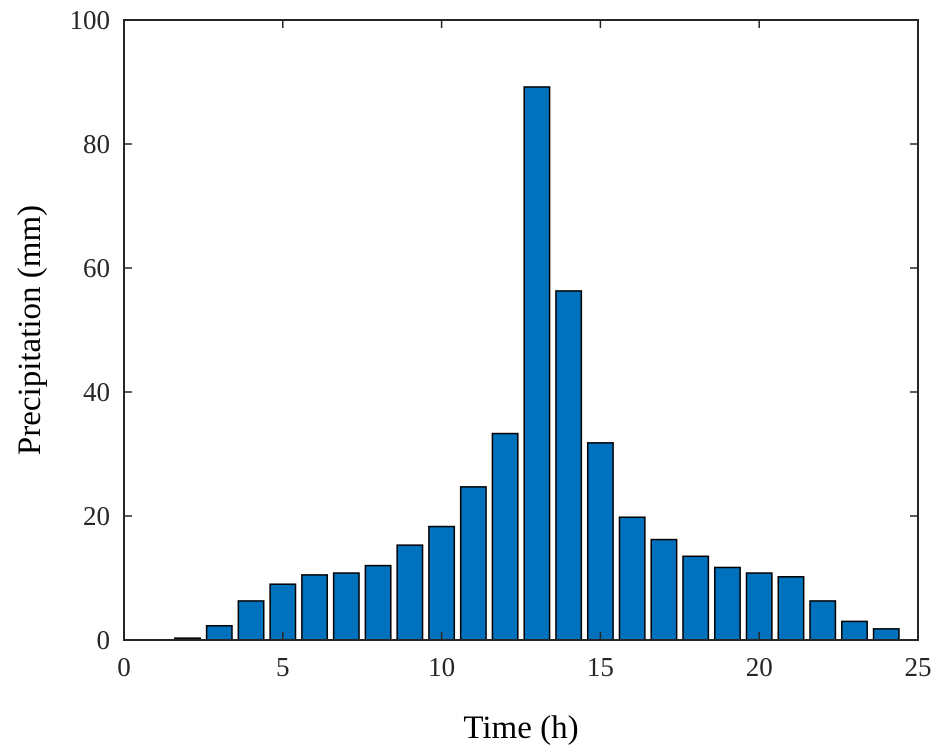 The image size is (944, 750). Describe the element at coordinates (124, 667) in the screenshot. I see `x-tick-label: 0` at that location.